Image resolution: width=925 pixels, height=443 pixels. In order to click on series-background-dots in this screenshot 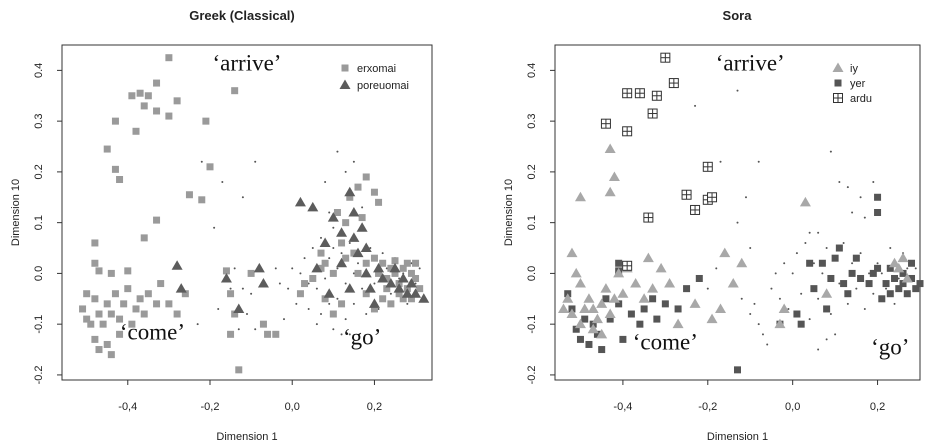, I will do `click(308, 243)`.